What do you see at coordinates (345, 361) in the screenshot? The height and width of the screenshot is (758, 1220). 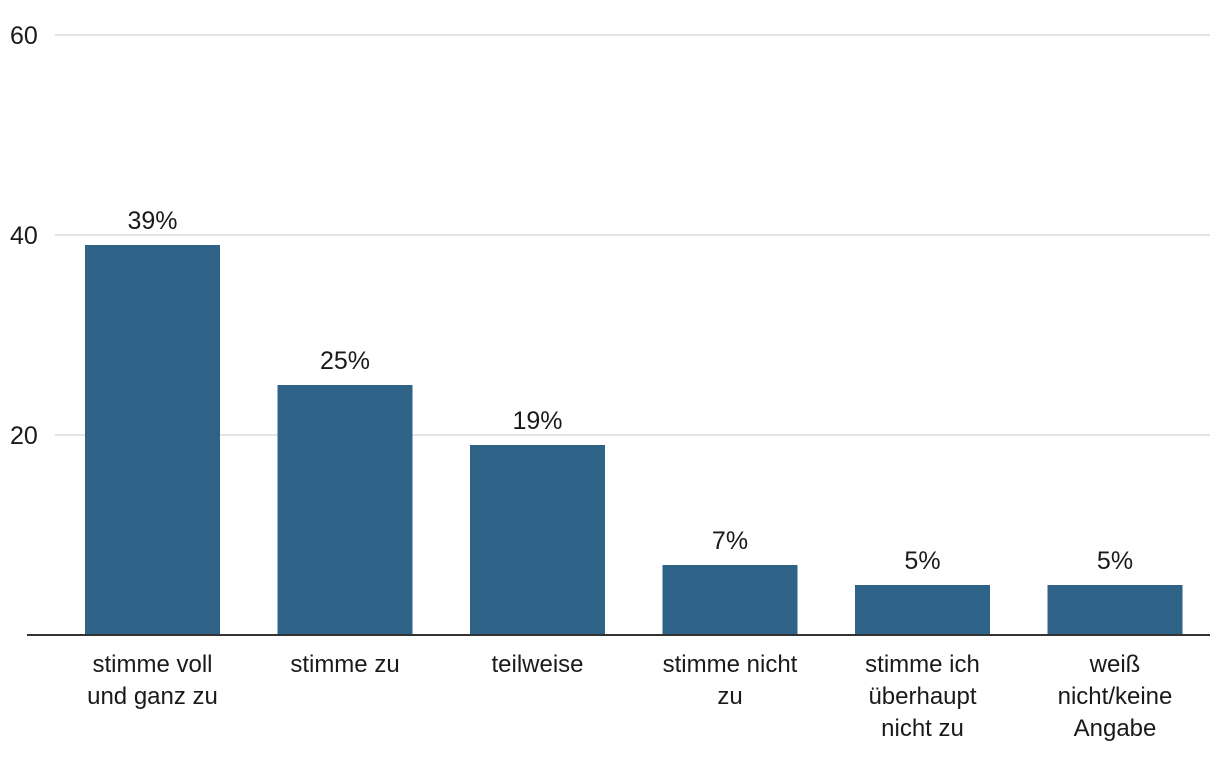 I see `data-label: 25%` at bounding box center [345, 361].